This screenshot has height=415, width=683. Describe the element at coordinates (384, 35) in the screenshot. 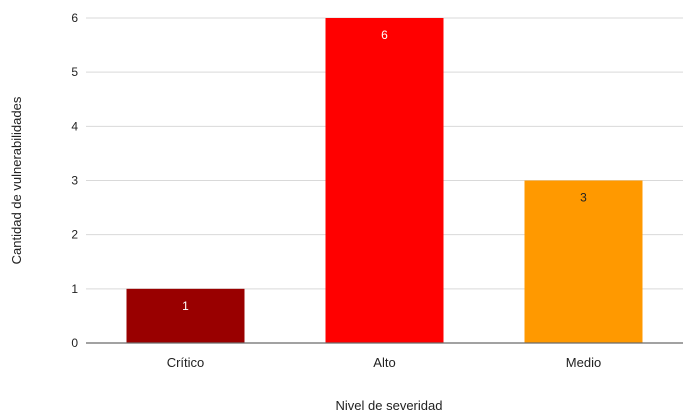

I see `data-label: 6` at that location.